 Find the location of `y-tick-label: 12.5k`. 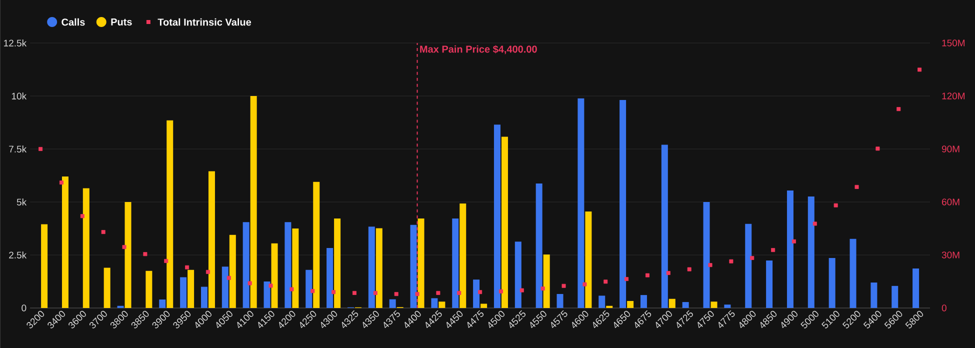

y-tick-label: 12.5k is located at coordinates (15, 43).